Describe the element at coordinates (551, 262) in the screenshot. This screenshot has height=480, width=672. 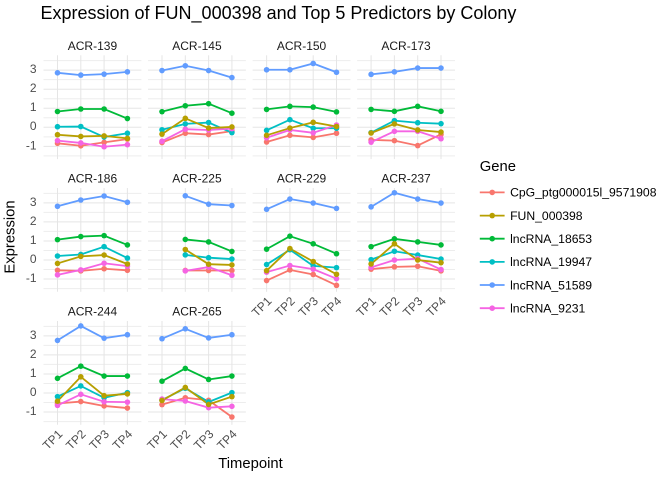
I see `svg-text: lncRNA_19947` at that location.